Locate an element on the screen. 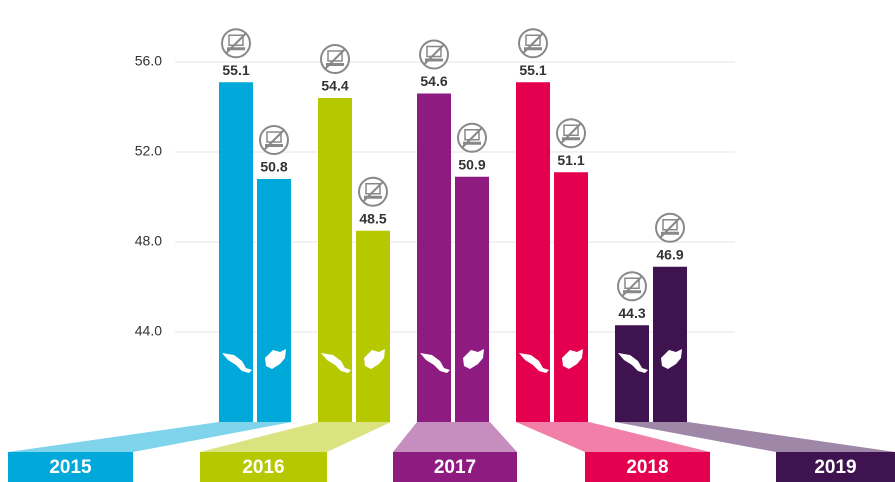 The image size is (895, 482). x-tick-label: 2019 is located at coordinates (835, 467).